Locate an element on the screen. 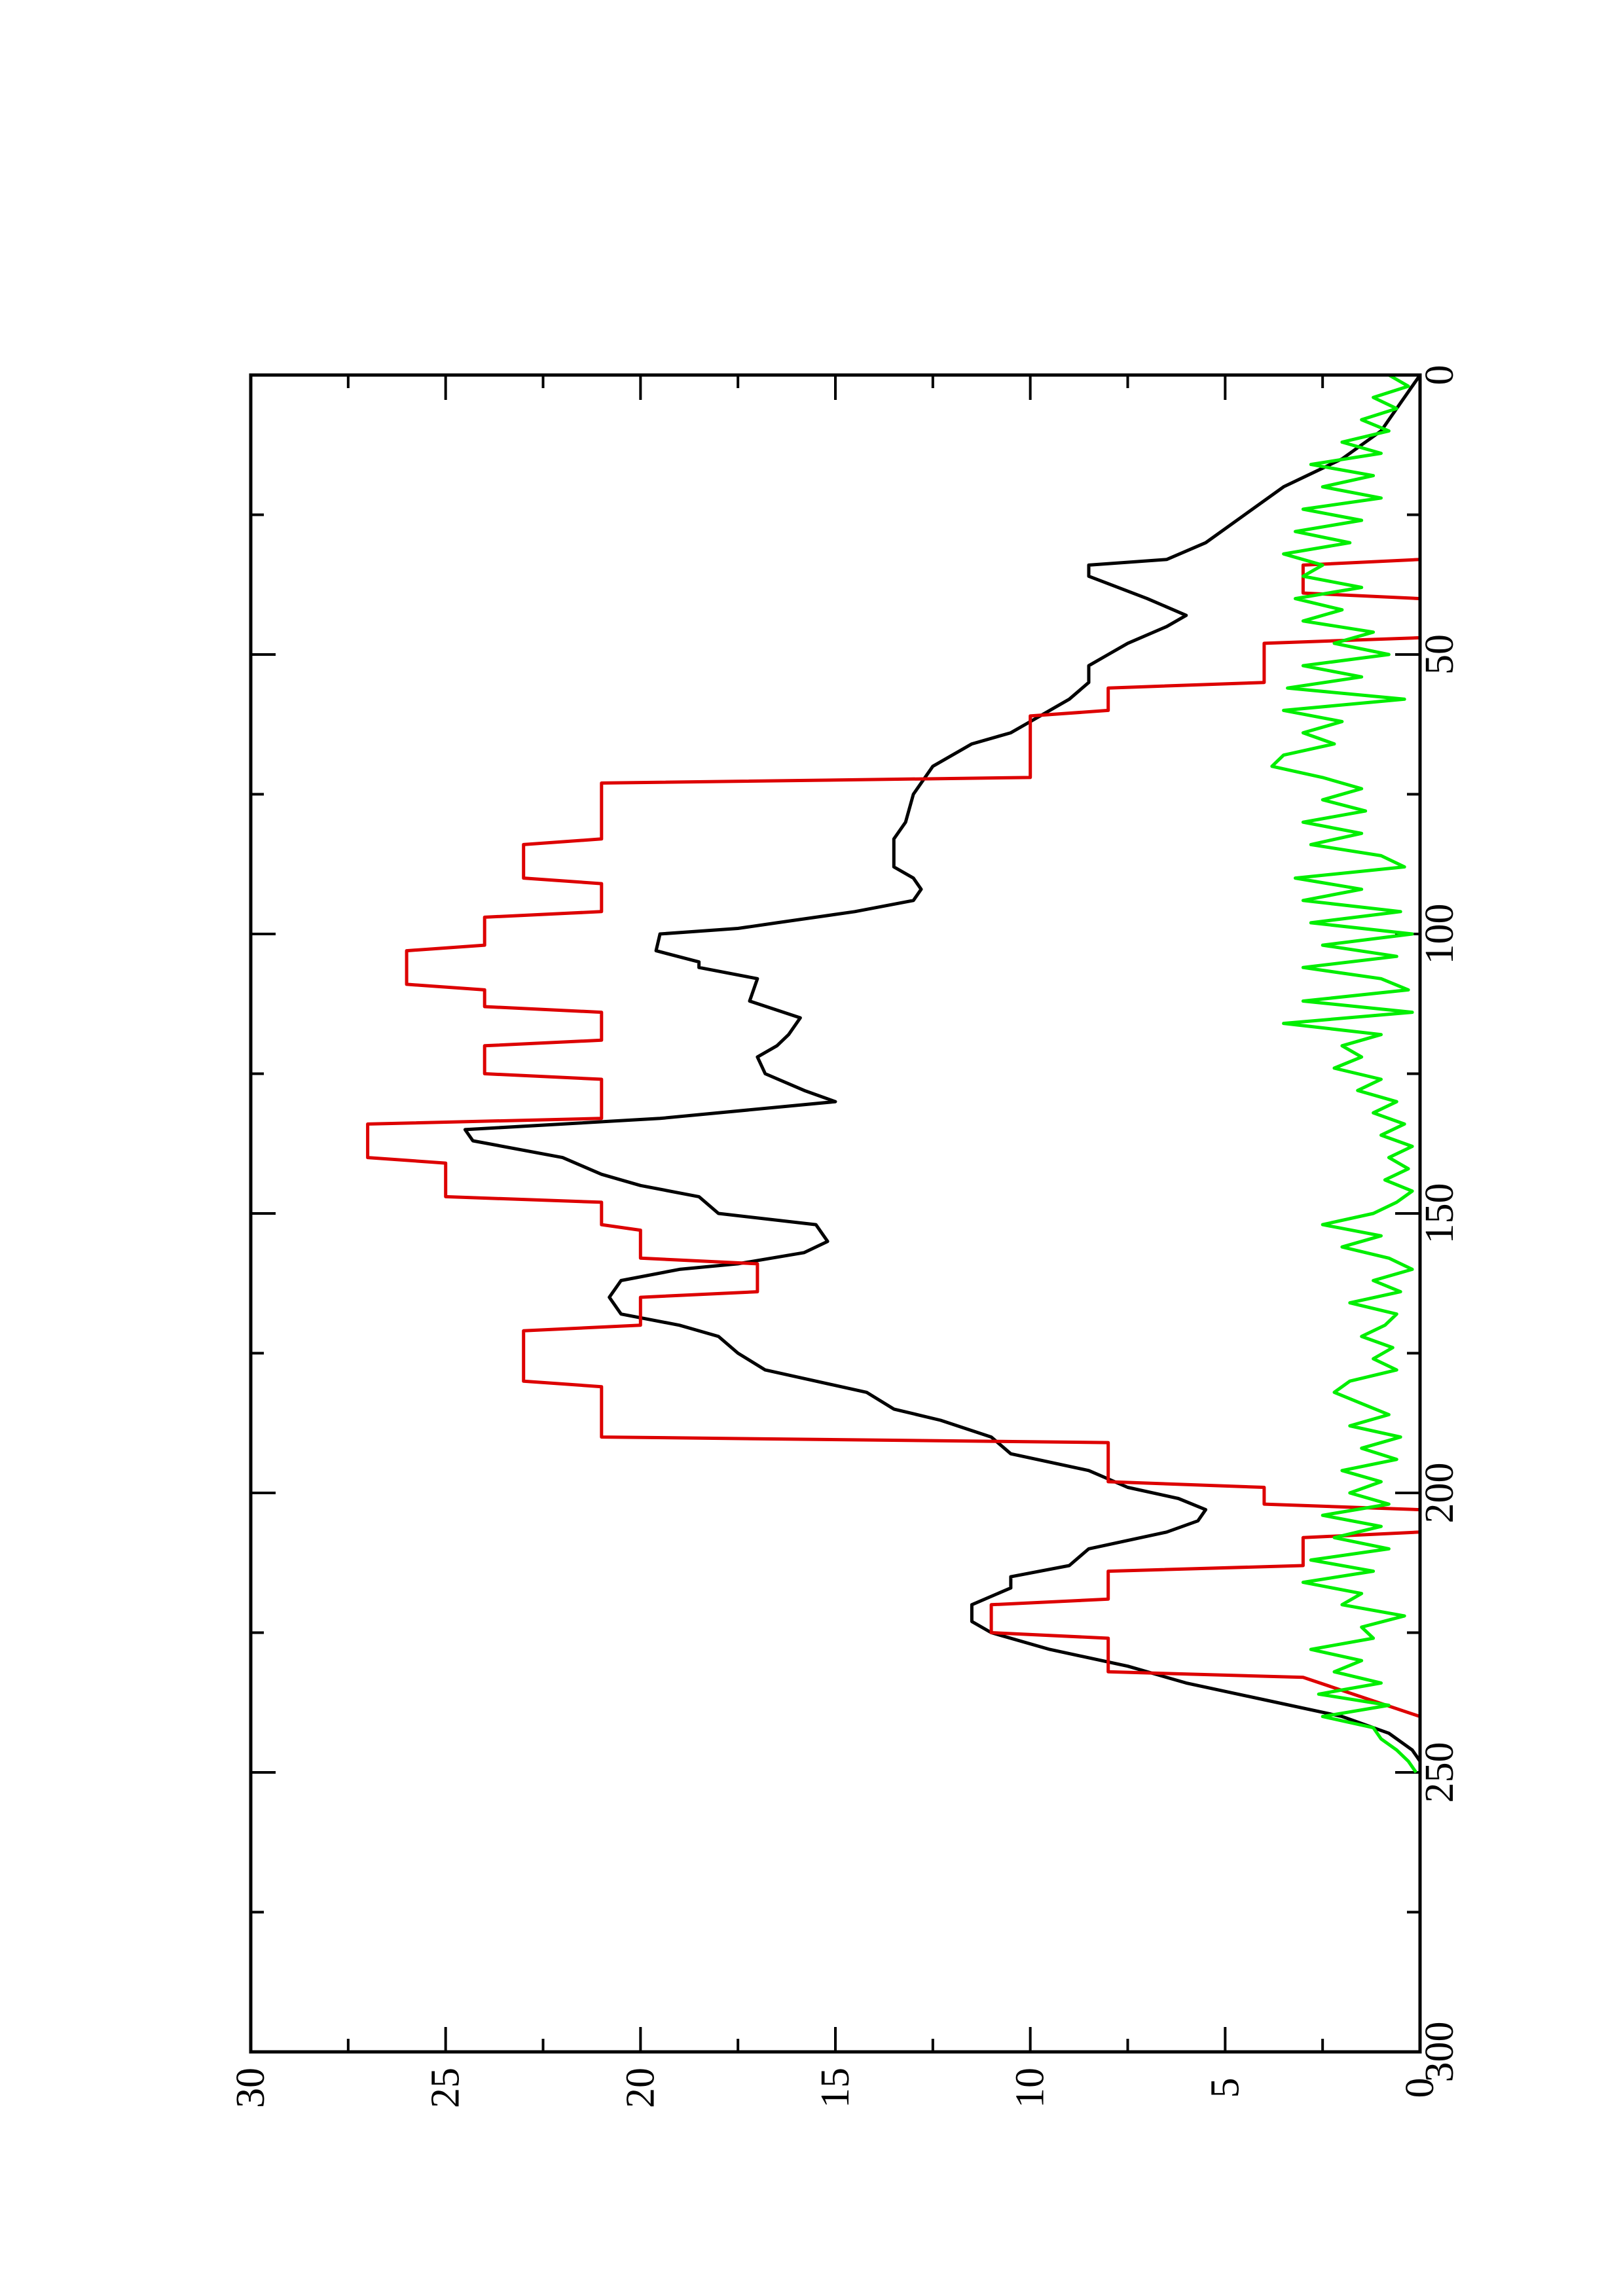 This screenshot has height=2296, width=1623. y-tick-label: 10 is located at coordinates (1030, 2088).